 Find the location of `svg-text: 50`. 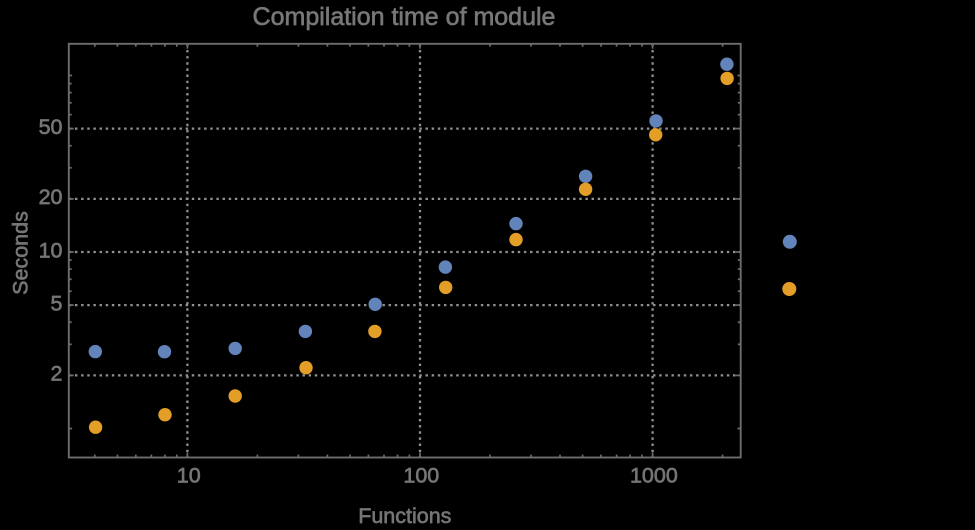

svg-text: 50 is located at coordinates (51, 127).